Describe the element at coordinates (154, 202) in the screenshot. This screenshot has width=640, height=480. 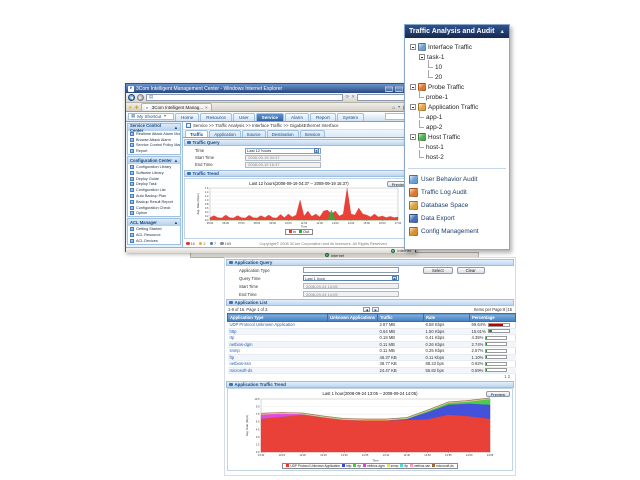
I see `sidebar-item: Backup Result Report` at that location.